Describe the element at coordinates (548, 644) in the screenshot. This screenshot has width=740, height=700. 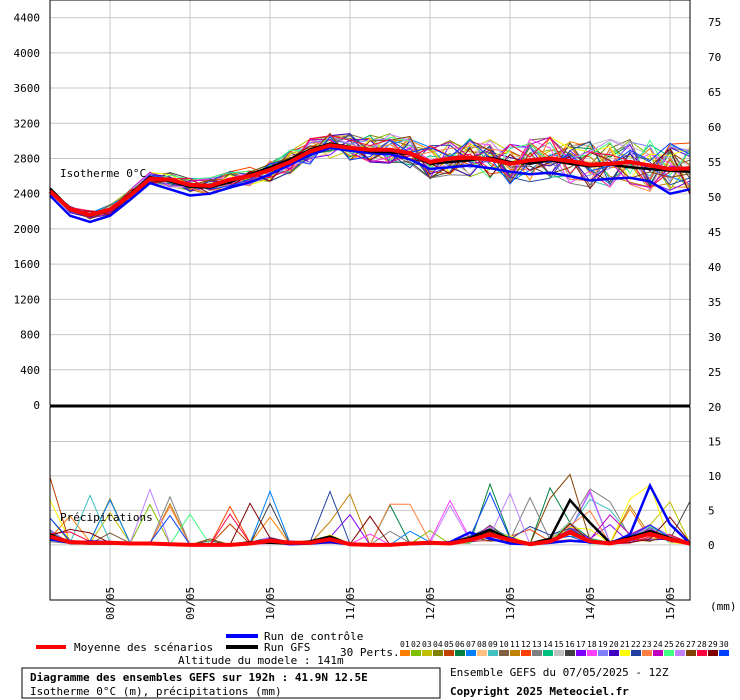
I see `pert-number: 14` at that location.